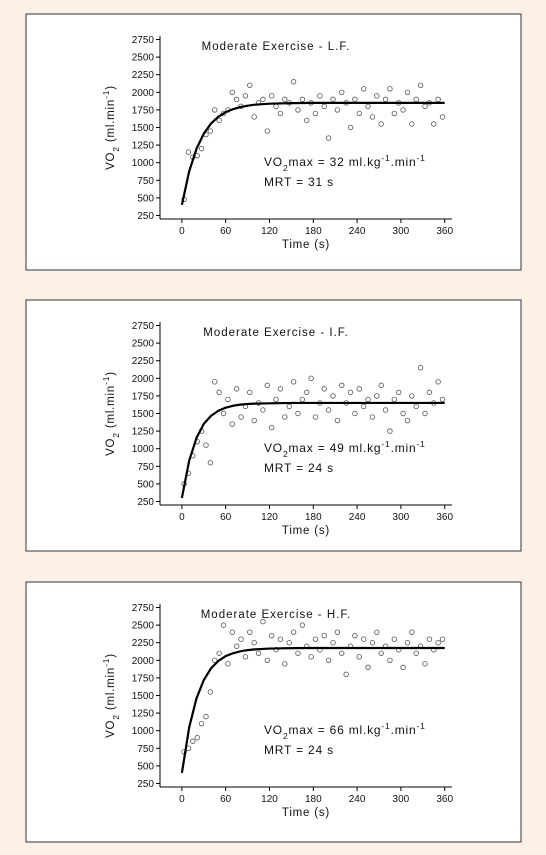 This screenshot has height=855, width=546. What do you see at coordinates (226, 799) in the screenshot?
I see `x-tick-label: 60` at bounding box center [226, 799].